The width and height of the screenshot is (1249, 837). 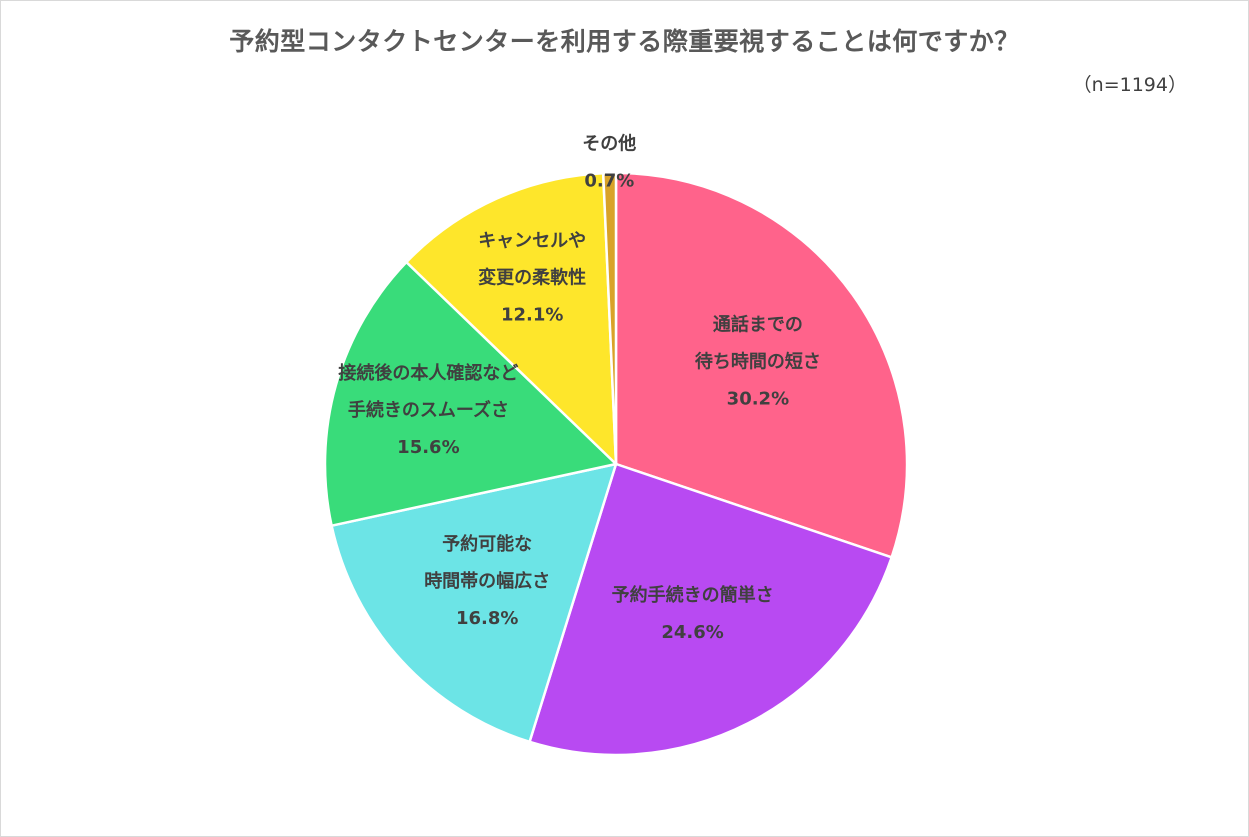 I want to click on slice-value-label: 15.6%, so click(x=428, y=447).